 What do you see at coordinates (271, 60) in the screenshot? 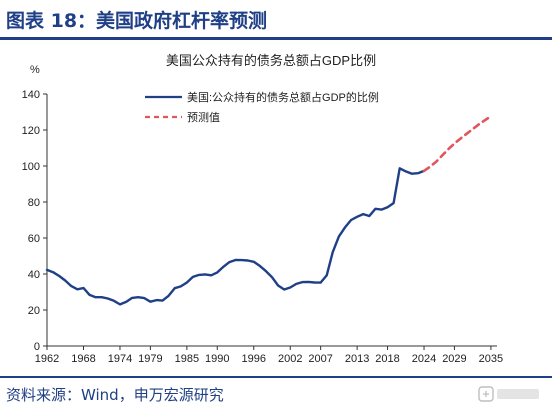
I see `chart-title: 美国公众持有的债务总额占GDP比例` at bounding box center [271, 60].